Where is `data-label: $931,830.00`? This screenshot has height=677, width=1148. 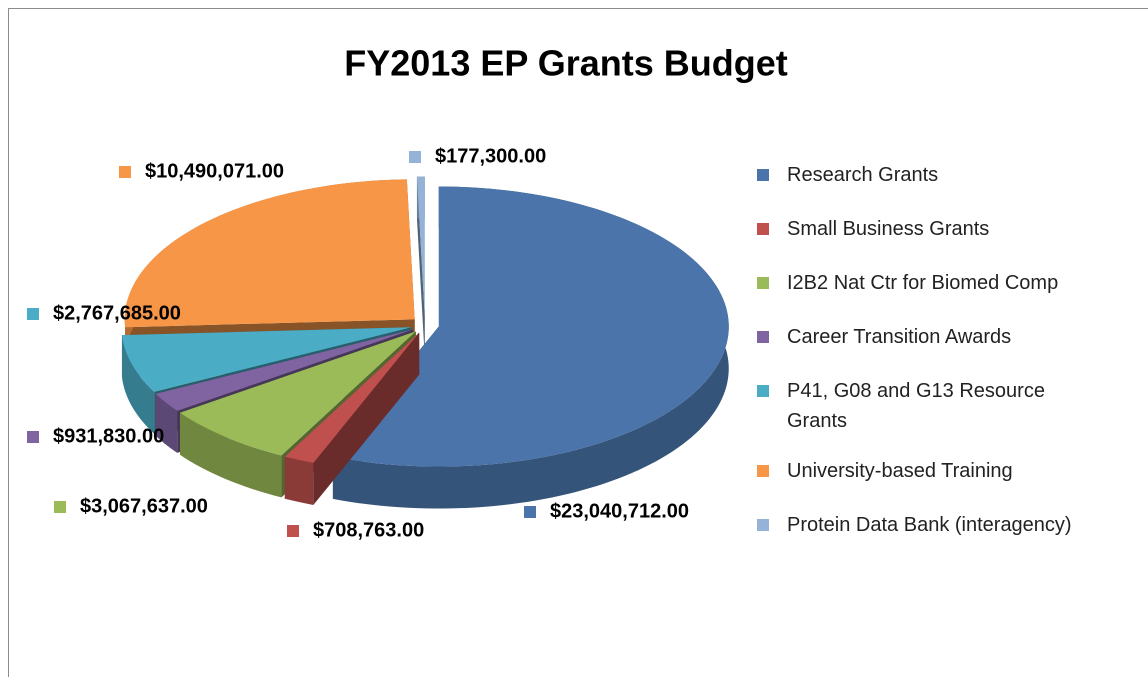 data-label: $931,830.00 is located at coordinates (108, 436).